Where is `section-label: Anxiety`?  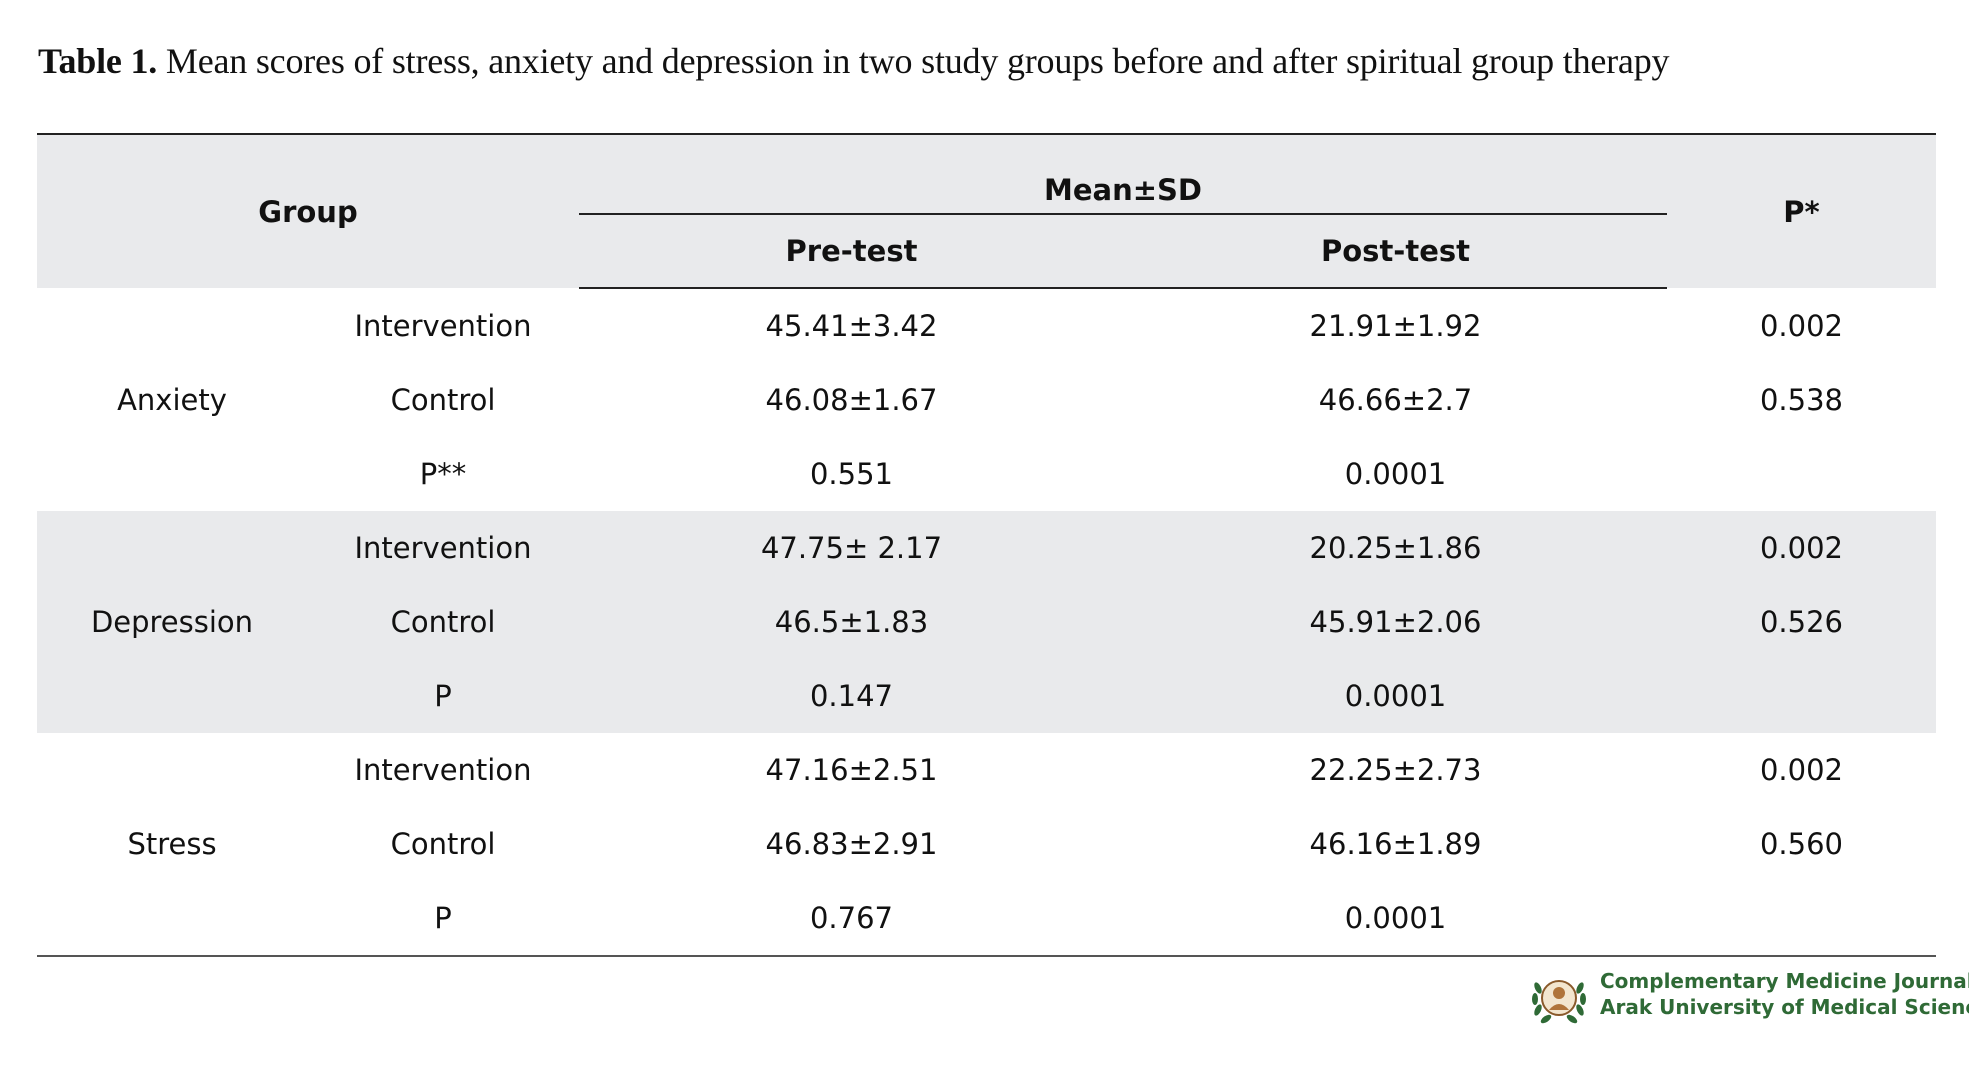 section-label: Anxiety is located at coordinates (172, 399).